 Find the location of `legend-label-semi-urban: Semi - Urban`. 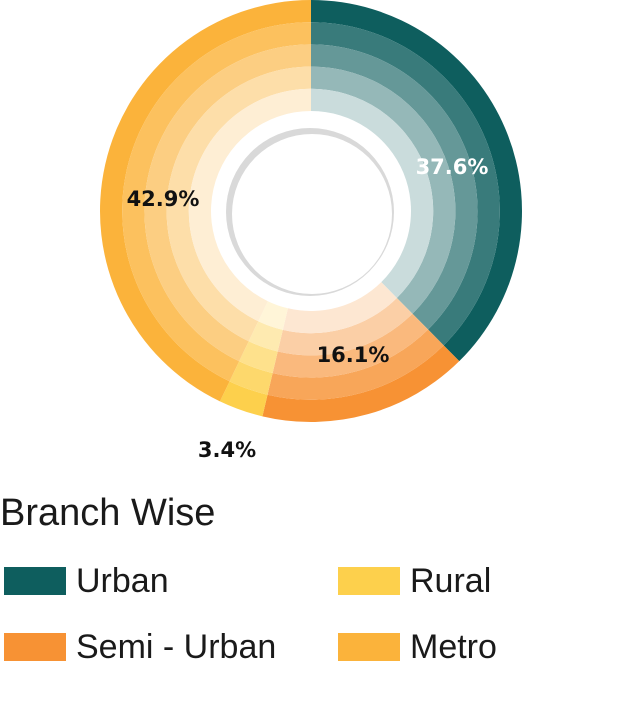

legend-label-semi-urban: Semi - Urban is located at coordinates (176, 646).